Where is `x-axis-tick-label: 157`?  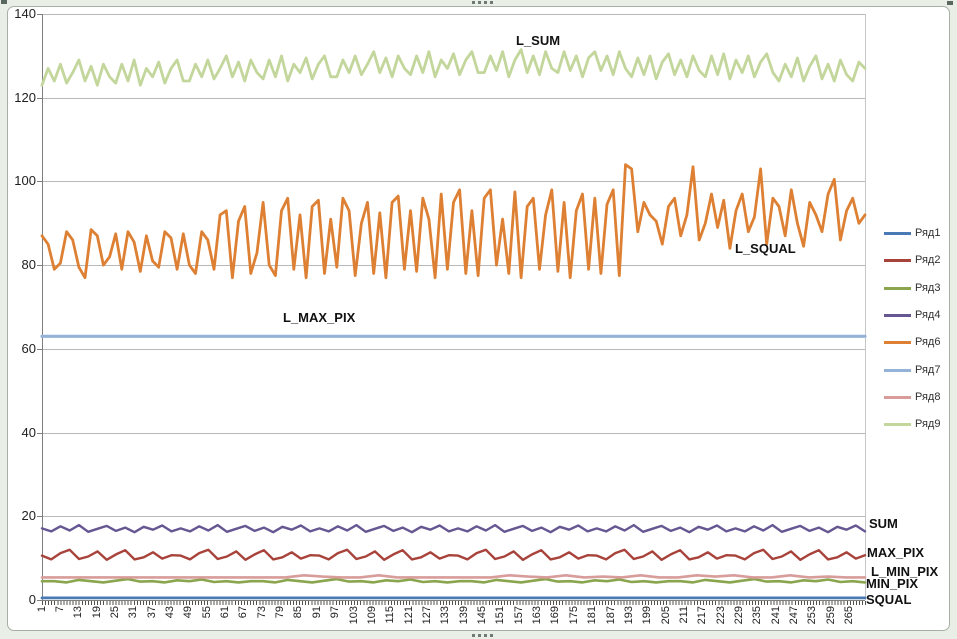 x-axis-tick-label: 157 is located at coordinates (518, 615).